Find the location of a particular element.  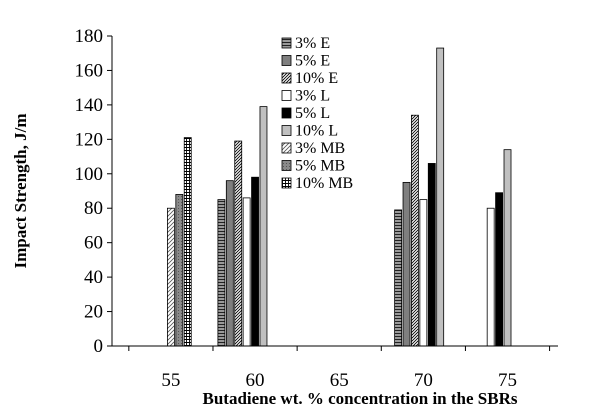

legend-label: 3% E is located at coordinates (312, 43).